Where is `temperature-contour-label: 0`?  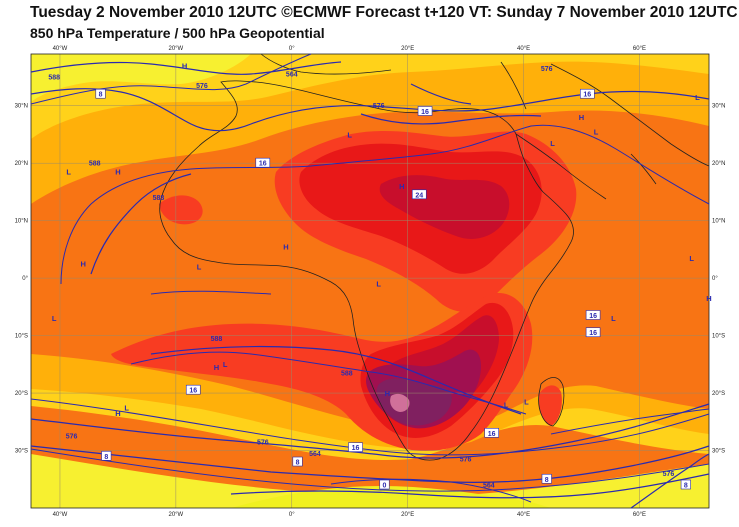
temperature-contour-label: 0 is located at coordinates (384, 484).